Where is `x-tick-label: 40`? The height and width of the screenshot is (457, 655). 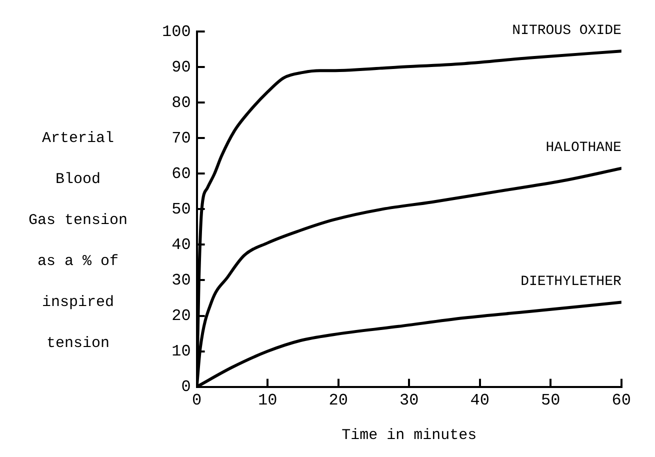 x-tick-label: 40 is located at coordinates (480, 401).